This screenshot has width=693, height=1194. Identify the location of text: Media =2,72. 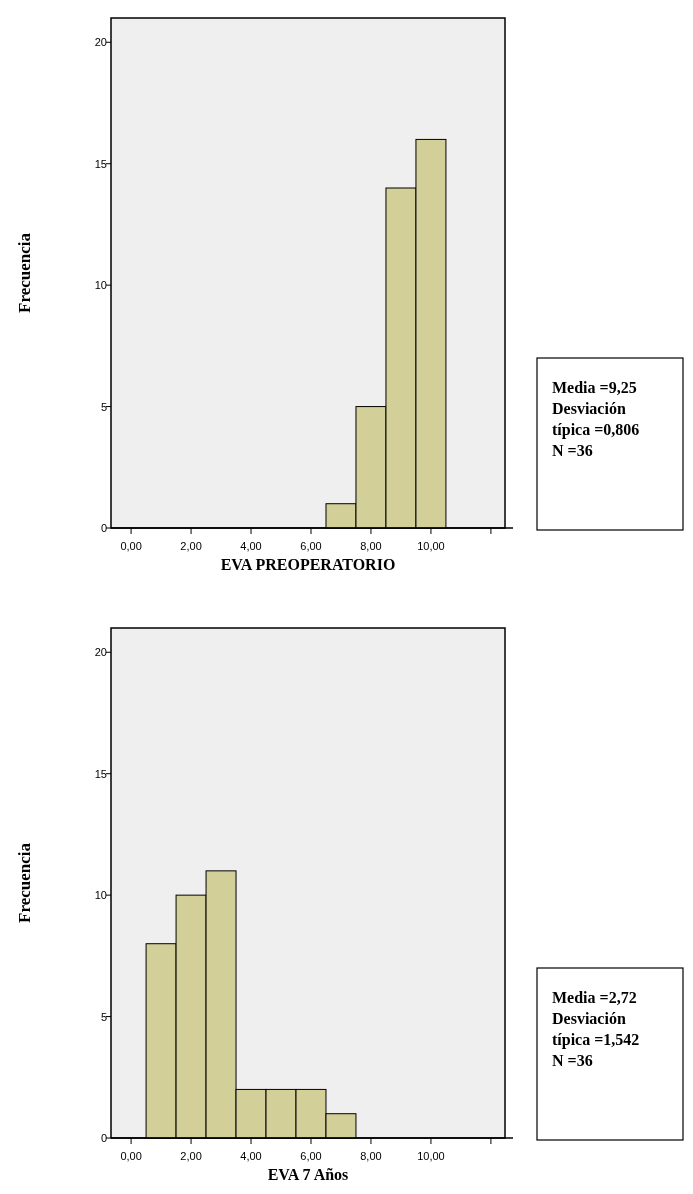
(594, 997).